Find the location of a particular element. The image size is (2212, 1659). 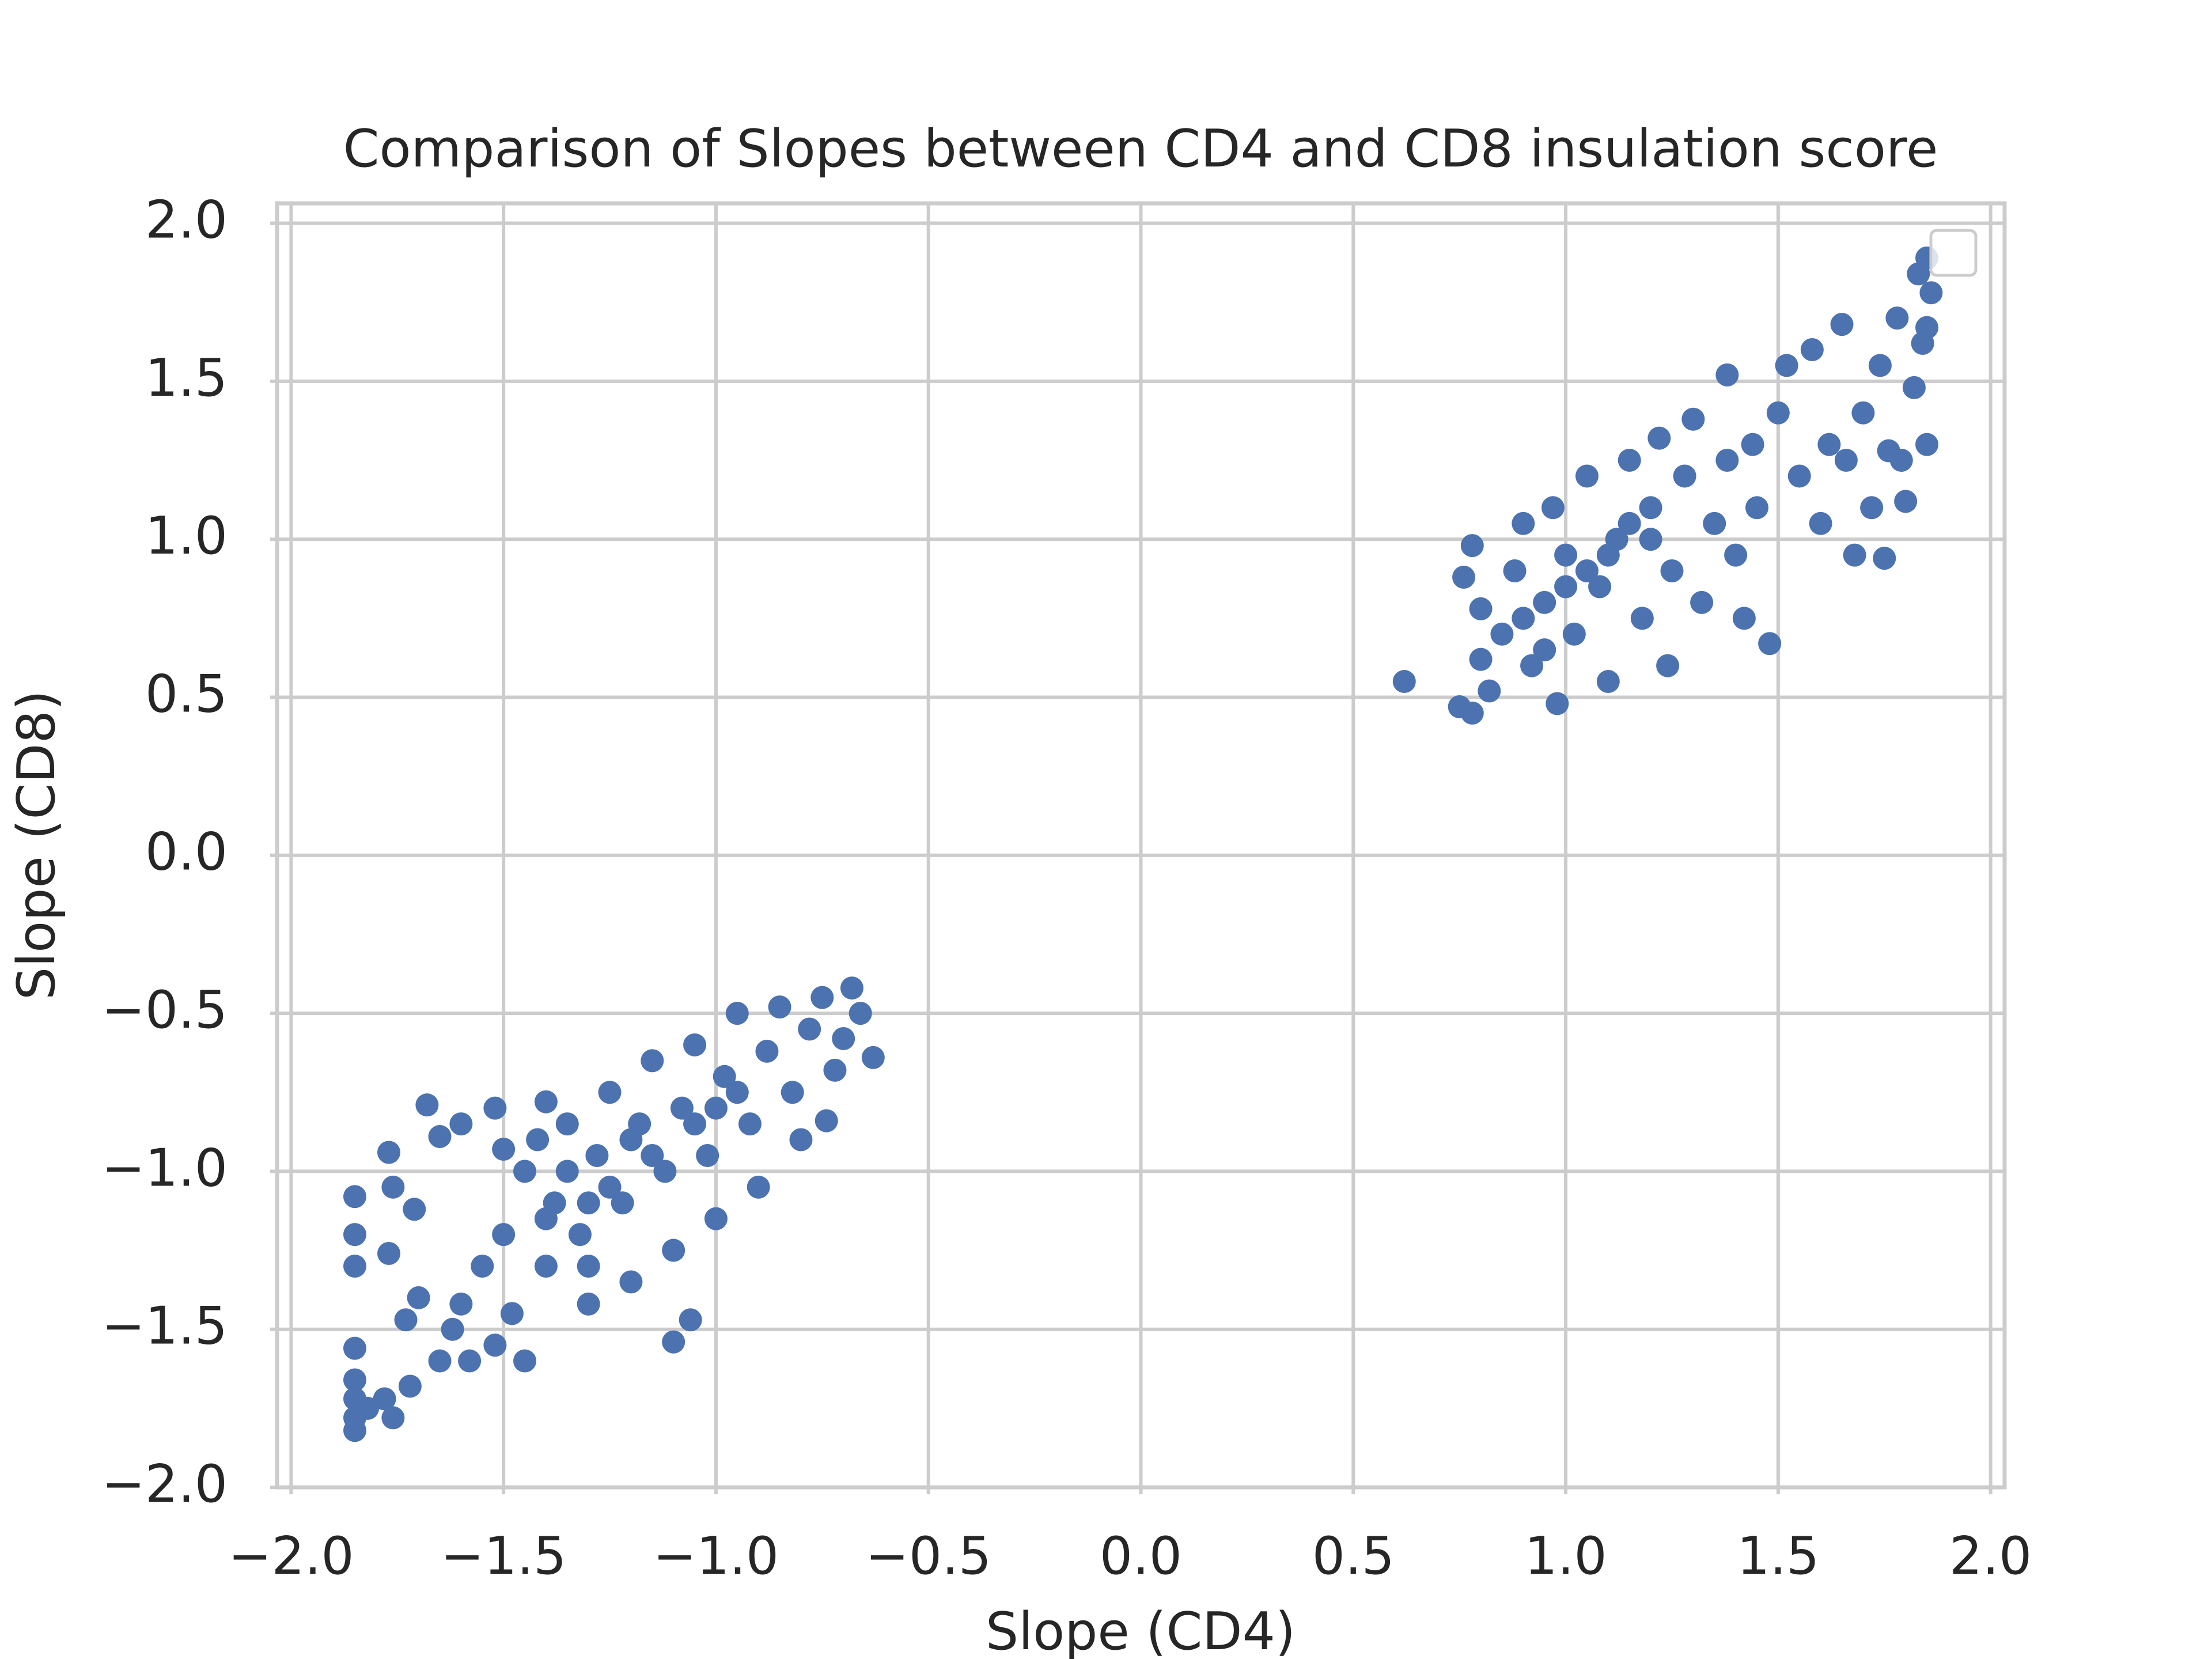

x-tick-label: 0.0 is located at coordinates (1141, 1556).